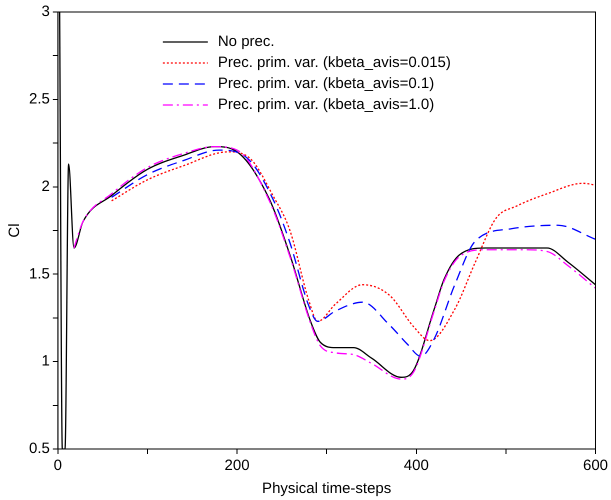  Describe the element at coordinates (326, 105) in the screenshot. I see `legend-label: Prec. prim. var. (kbeta_avis=1.0)` at that location.